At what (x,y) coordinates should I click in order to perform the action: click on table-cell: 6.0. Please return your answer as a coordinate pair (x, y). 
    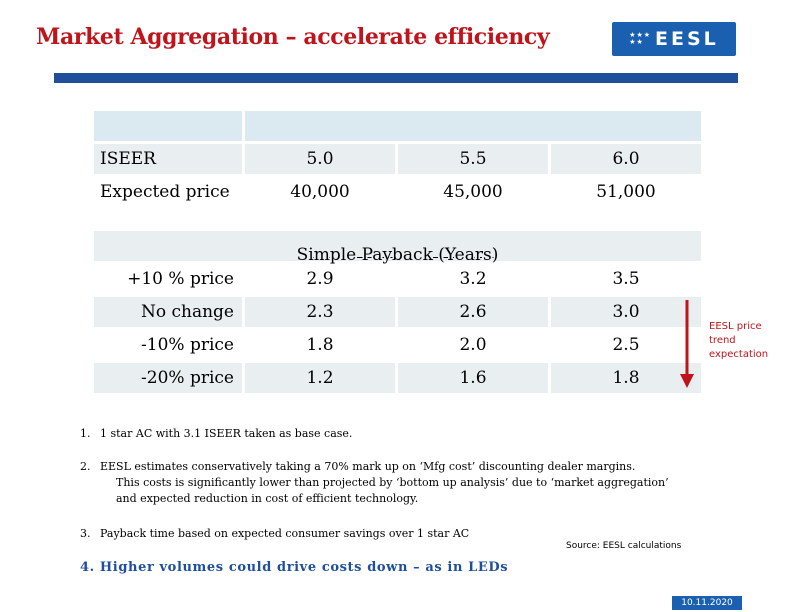
    Looking at the image, I should click on (626, 159).